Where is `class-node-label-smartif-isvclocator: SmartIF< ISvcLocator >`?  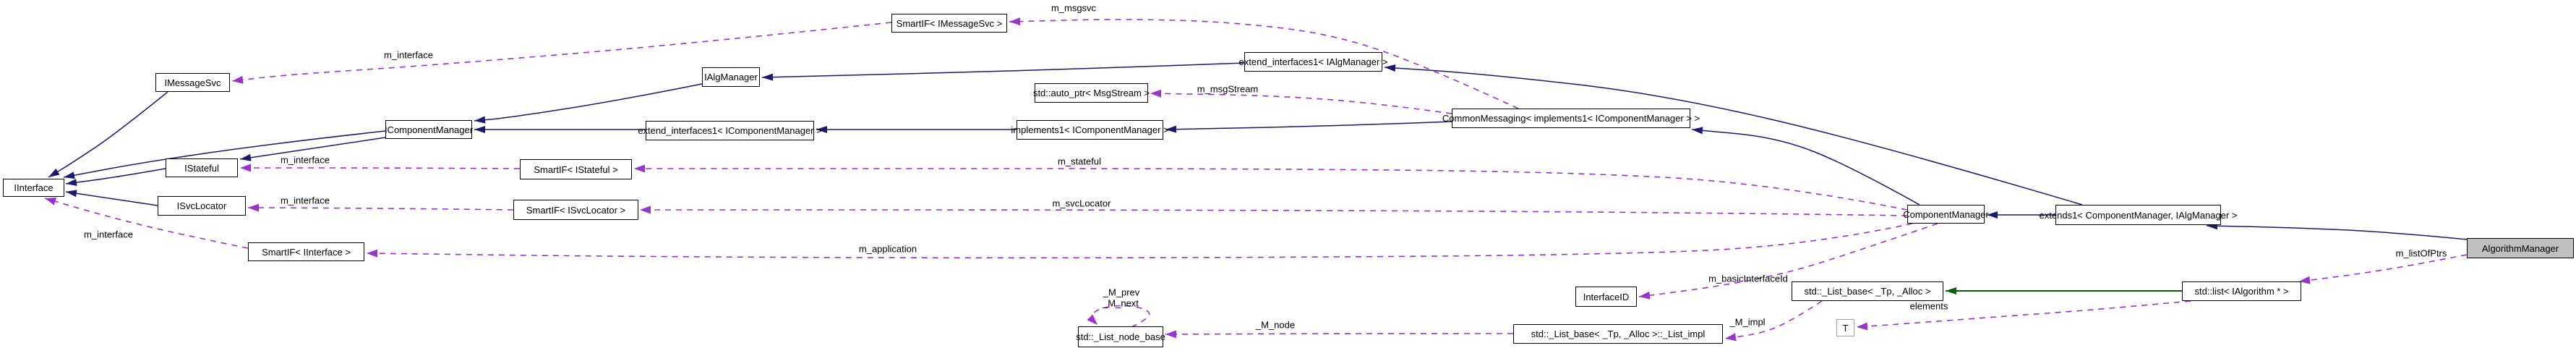 class-node-label-smartif-isvclocator: SmartIF< ISvcLocator > is located at coordinates (576, 210).